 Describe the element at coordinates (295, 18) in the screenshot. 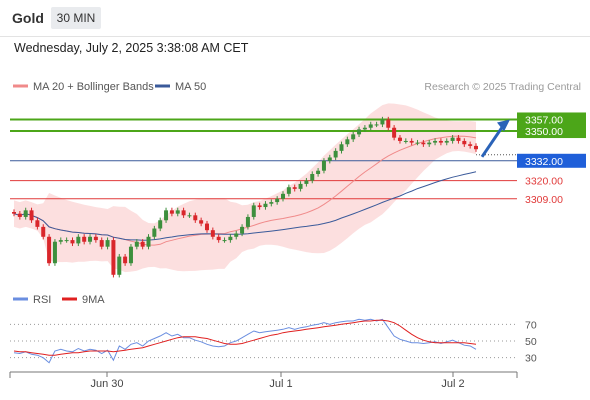

I see `top-bar: Gold 30 MIN` at that location.